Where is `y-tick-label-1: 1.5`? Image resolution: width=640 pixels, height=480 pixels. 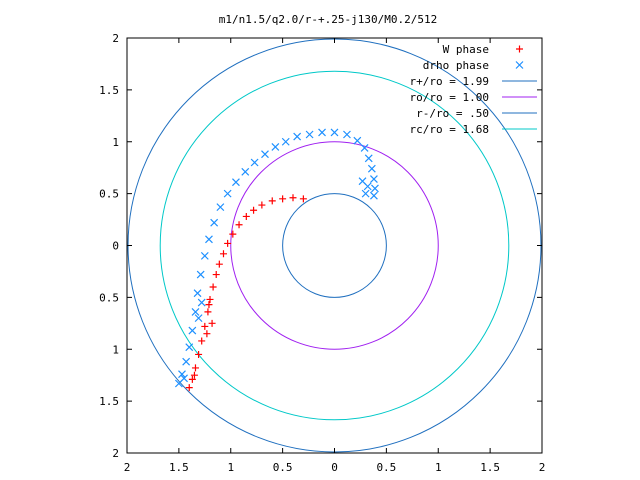
y-tick-label-1: 1.5 is located at coordinates (109, 90).